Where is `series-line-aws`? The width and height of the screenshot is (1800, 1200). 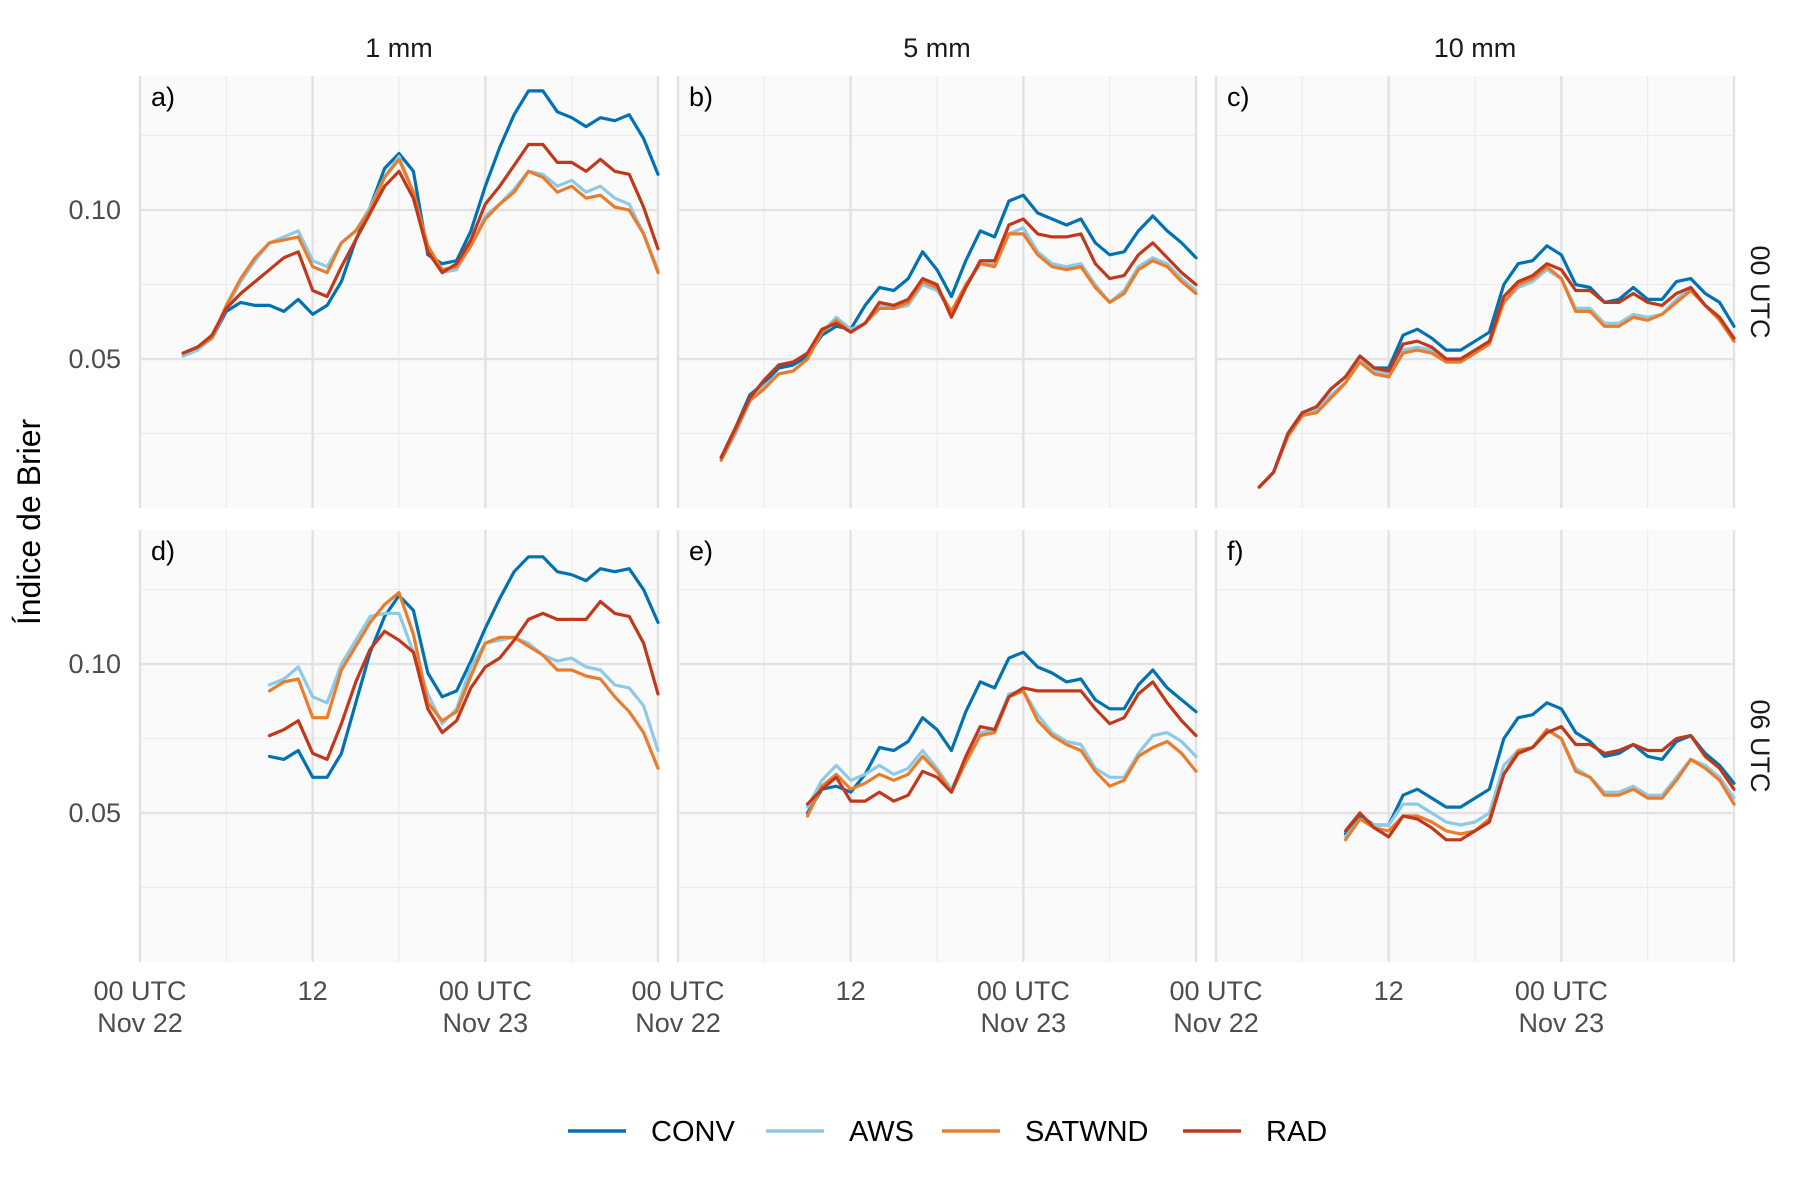
series-line-aws is located at coordinates (463, 682).